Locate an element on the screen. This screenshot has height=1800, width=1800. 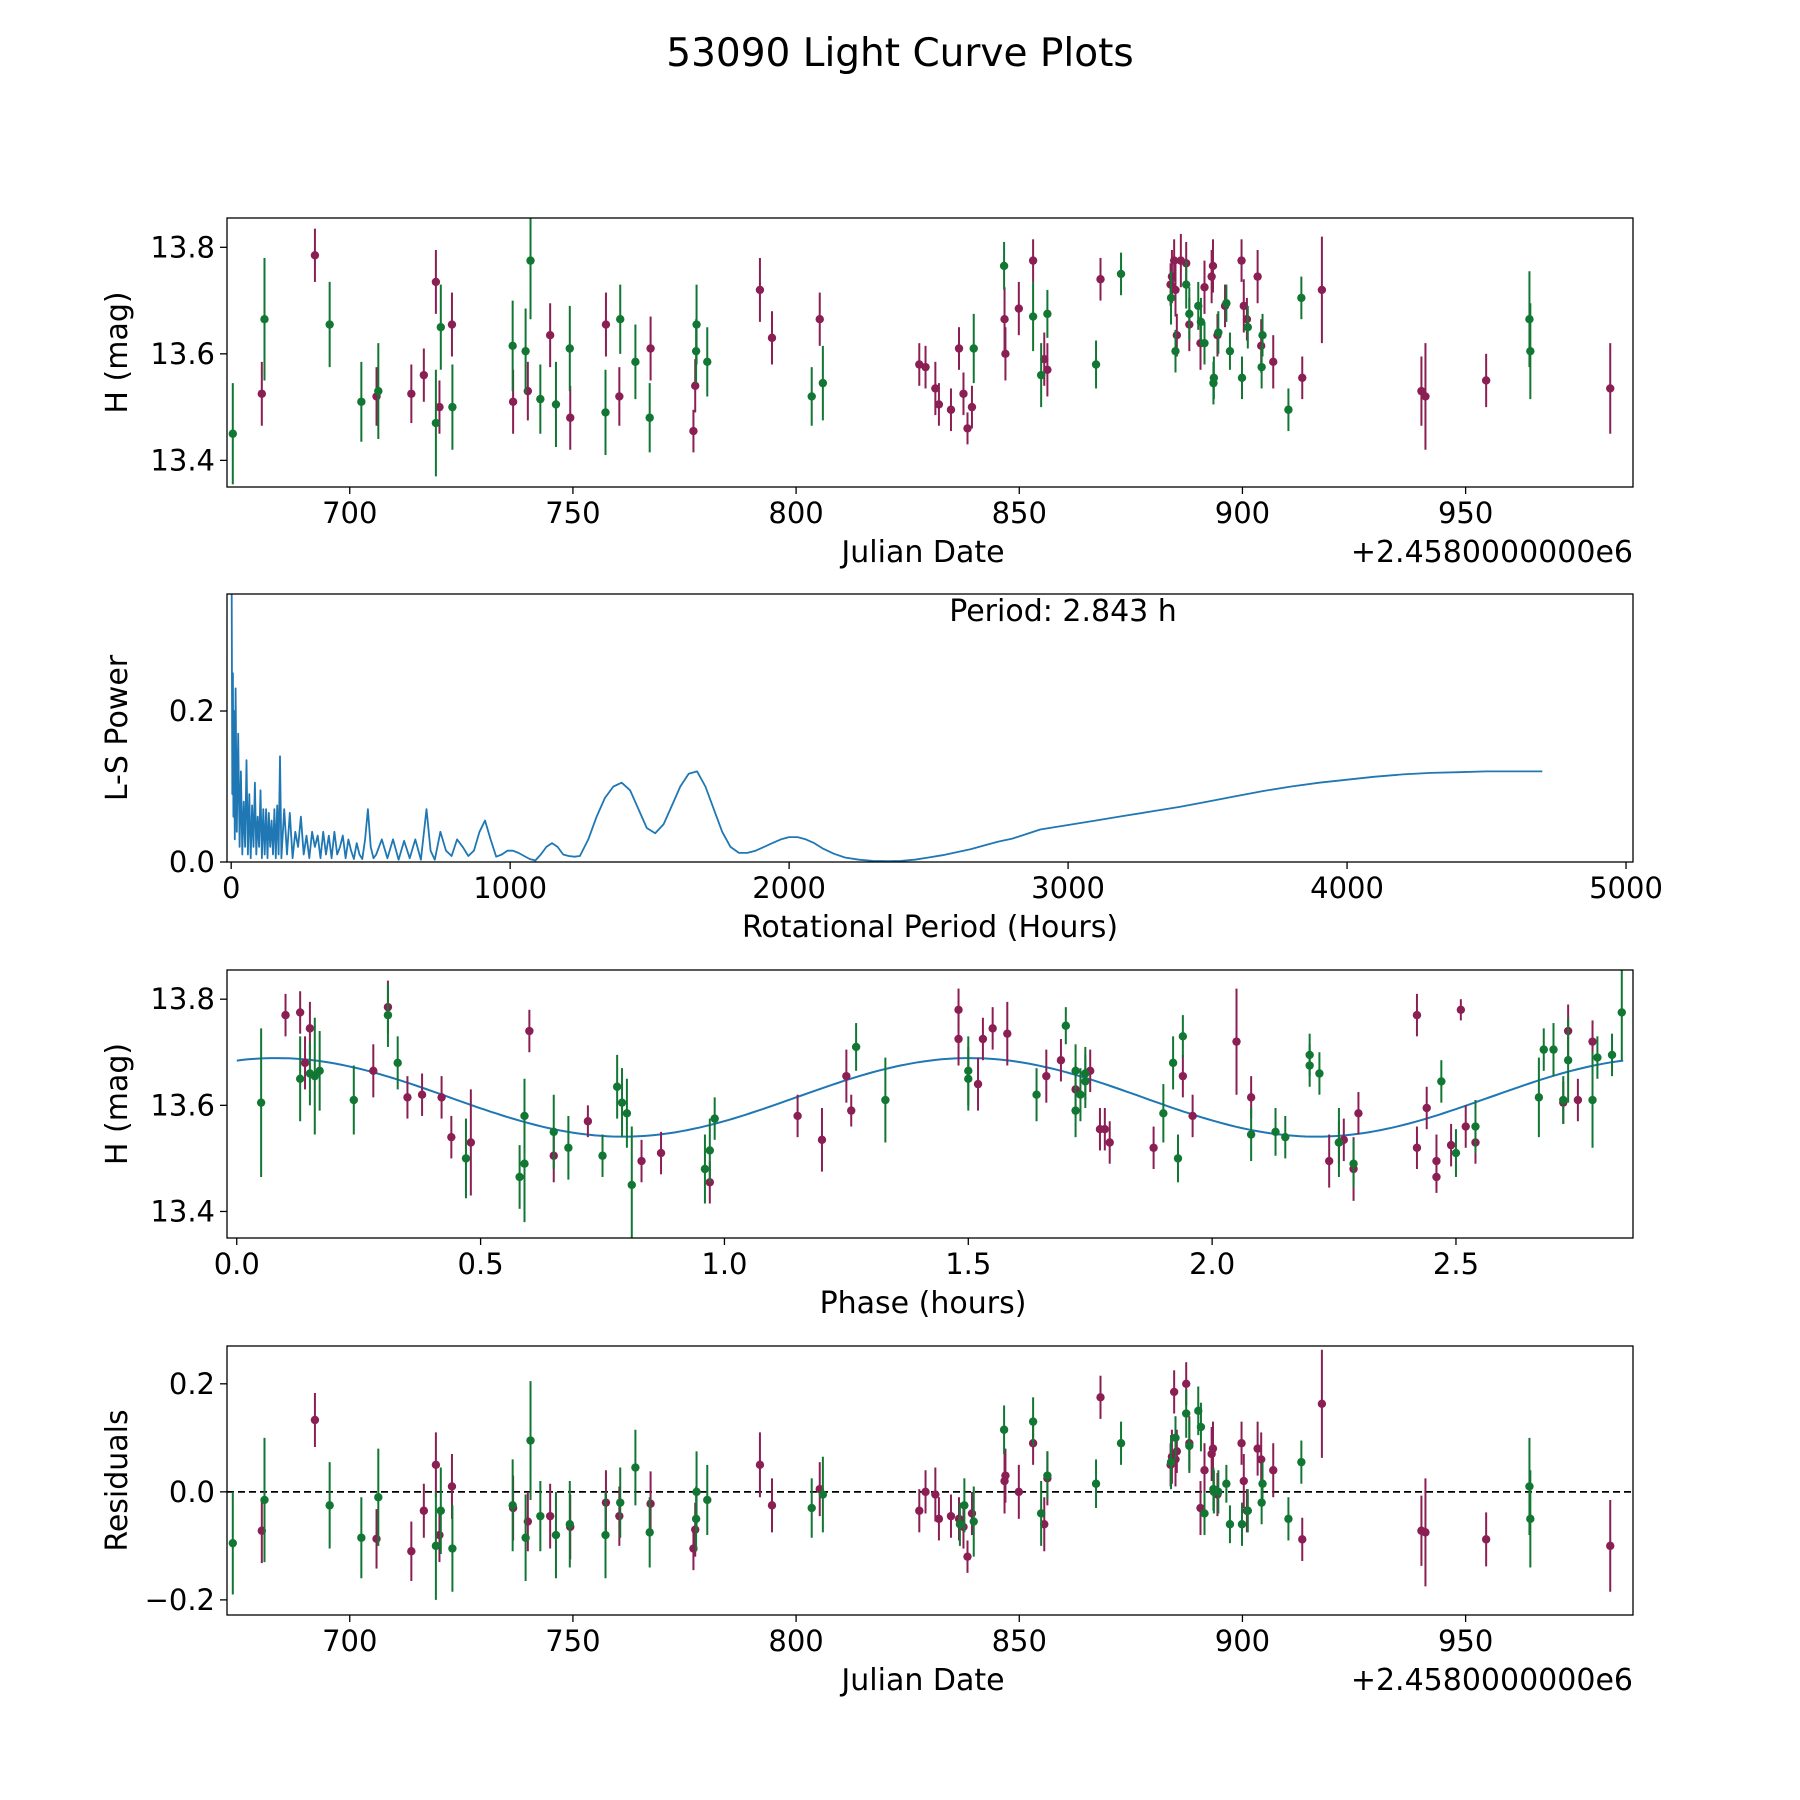
x-tick-label: 2000 is located at coordinates (789, 888).